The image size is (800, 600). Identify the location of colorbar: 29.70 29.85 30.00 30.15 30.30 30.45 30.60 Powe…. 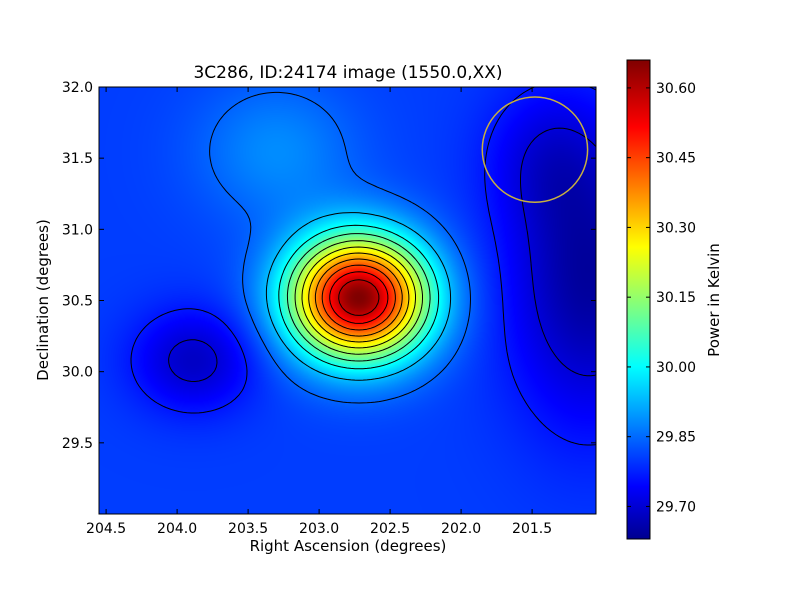
(674, 299).